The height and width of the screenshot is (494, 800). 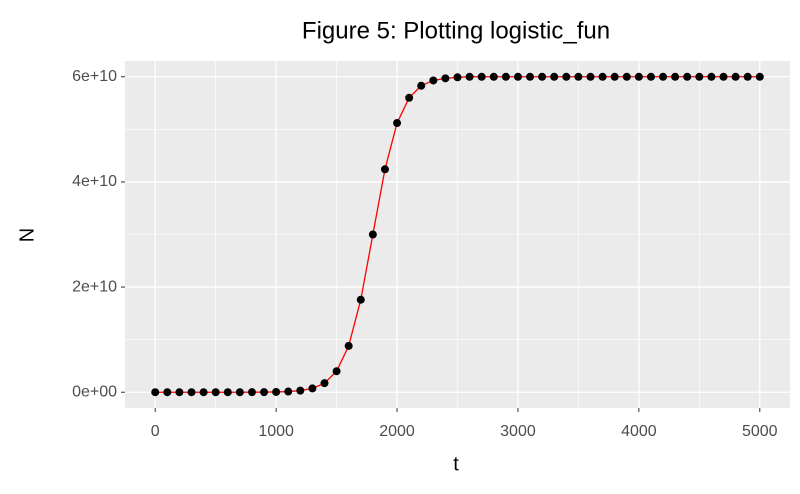 What do you see at coordinates (397, 431) in the screenshot?
I see `x-tick-label: 2000` at bounding box center [397, 431].